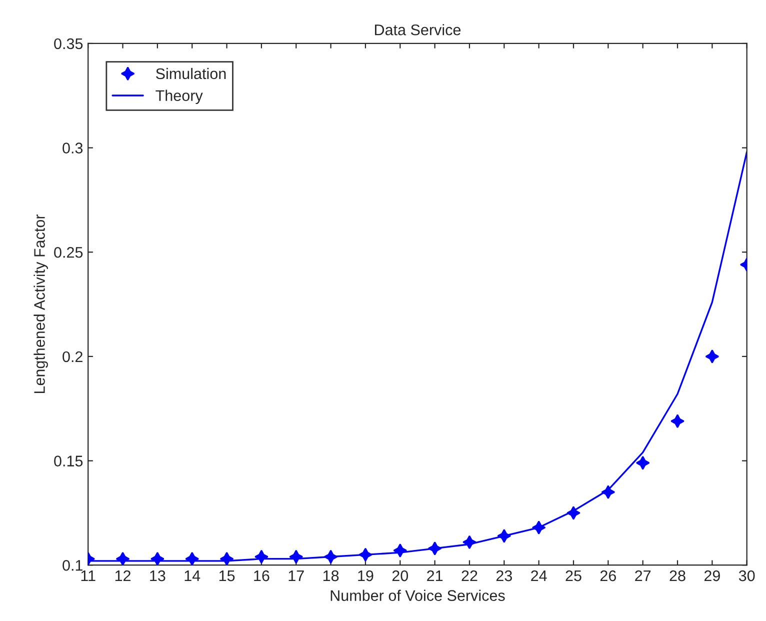 The height and width of the screenshot is (621, 766). I want to click on legend-label: Simulation, so click(191, 74).